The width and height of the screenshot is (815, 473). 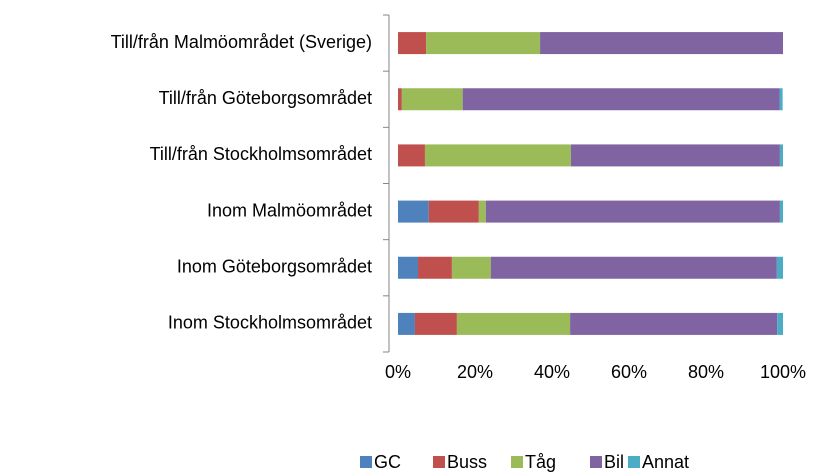 I want to click on y-tick-label: Inom Göteborgsområdet, so click(x=274, y=267).